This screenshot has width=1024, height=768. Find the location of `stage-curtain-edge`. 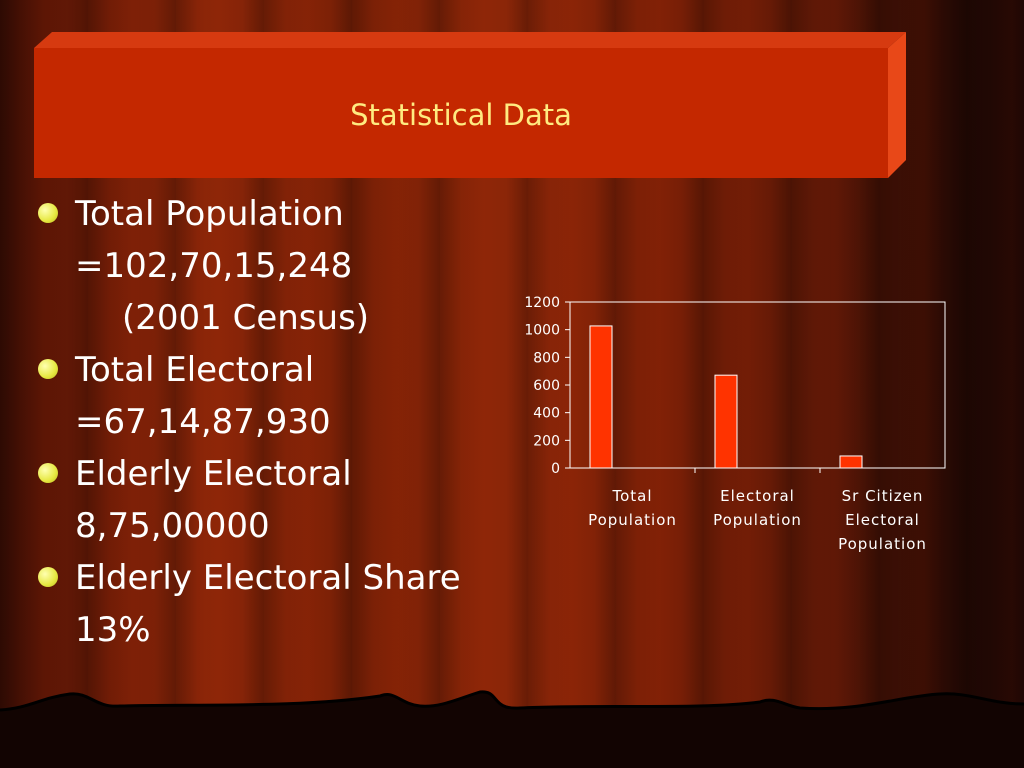

stage-curtain-edge is located at coordinates (512, 729).